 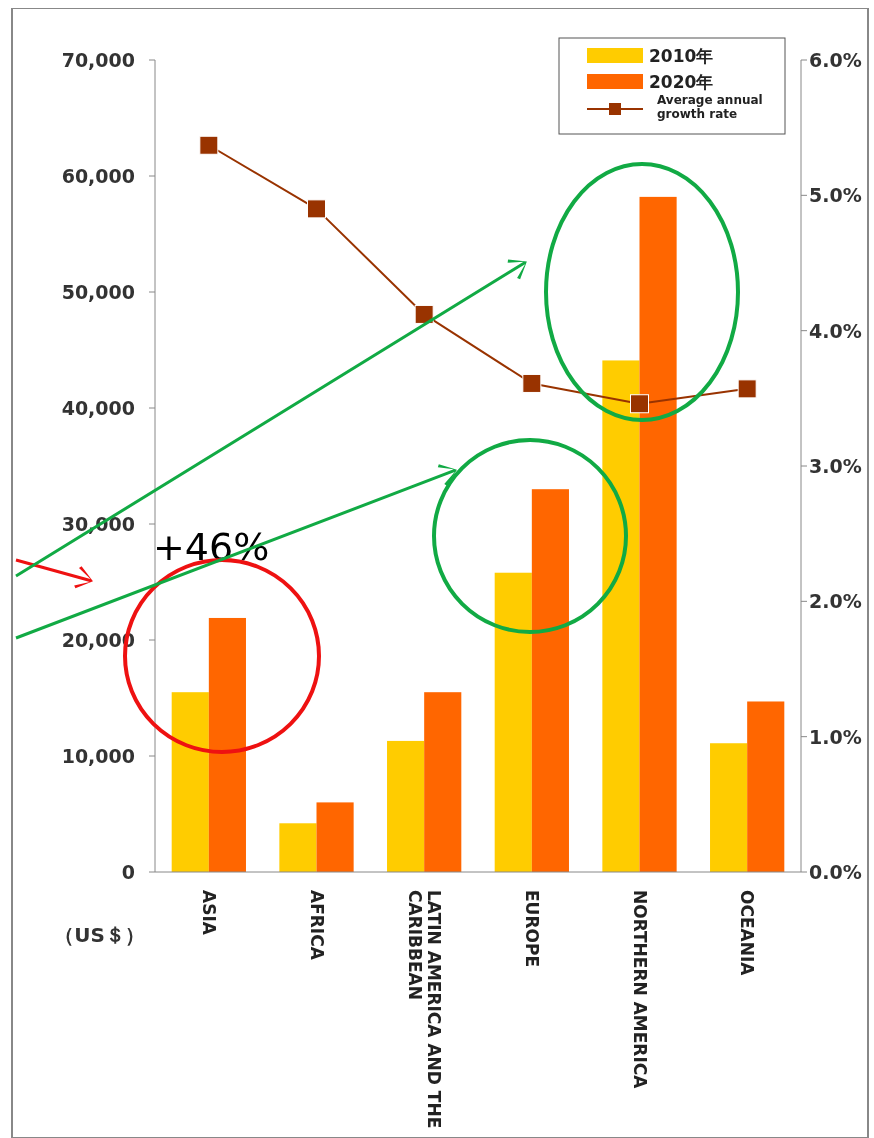 I want to click on x-tick-label: EUROPE, so click(x=531, y=929).